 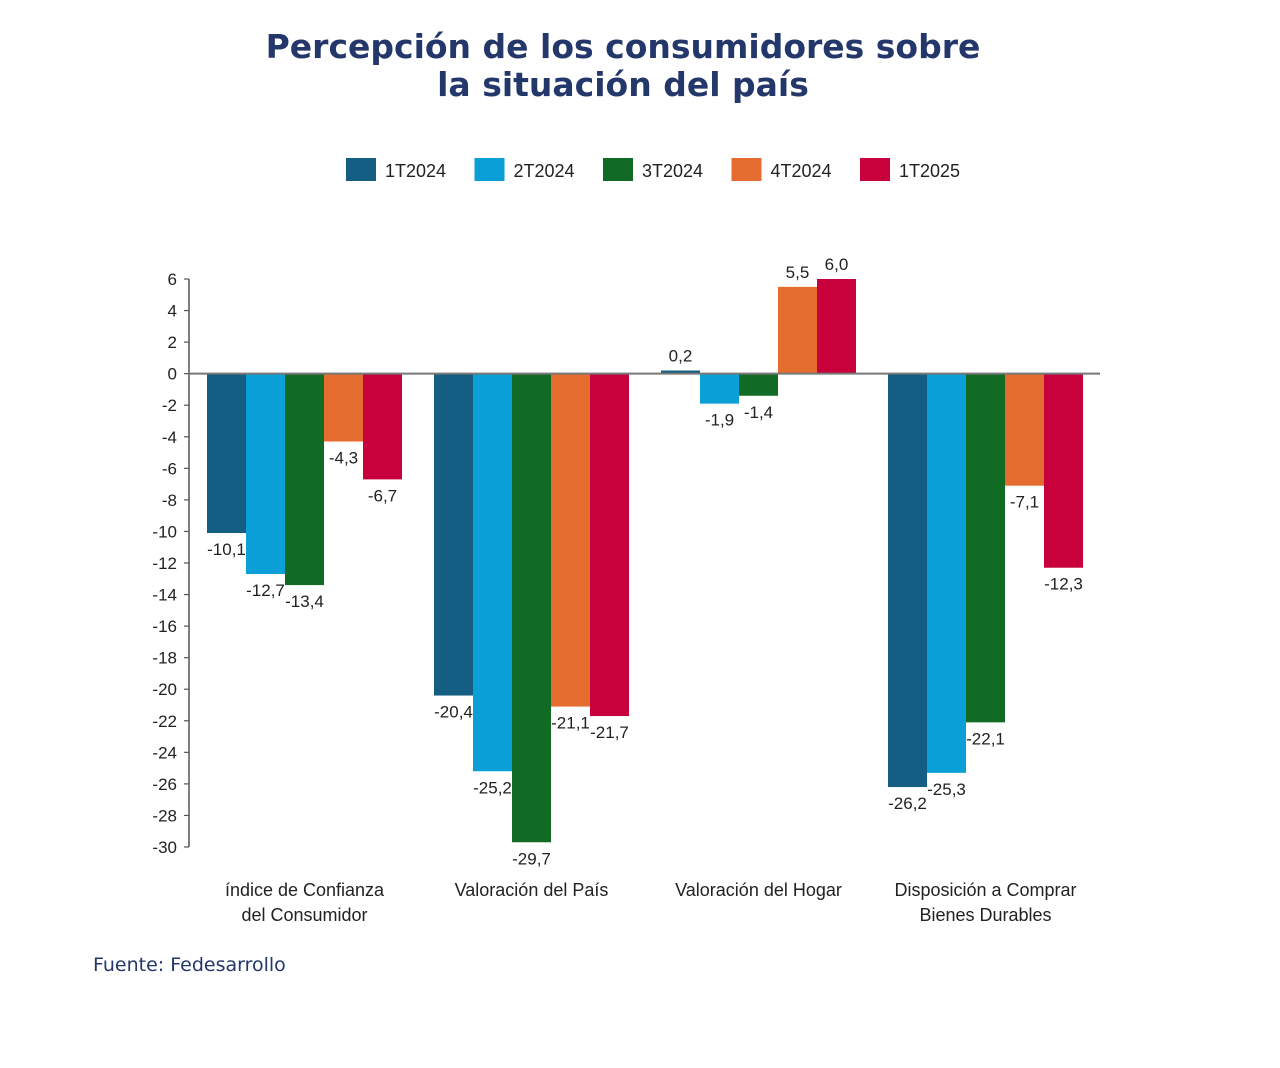 I want to click on data-label: -4,3, so click(x=343, y=458).